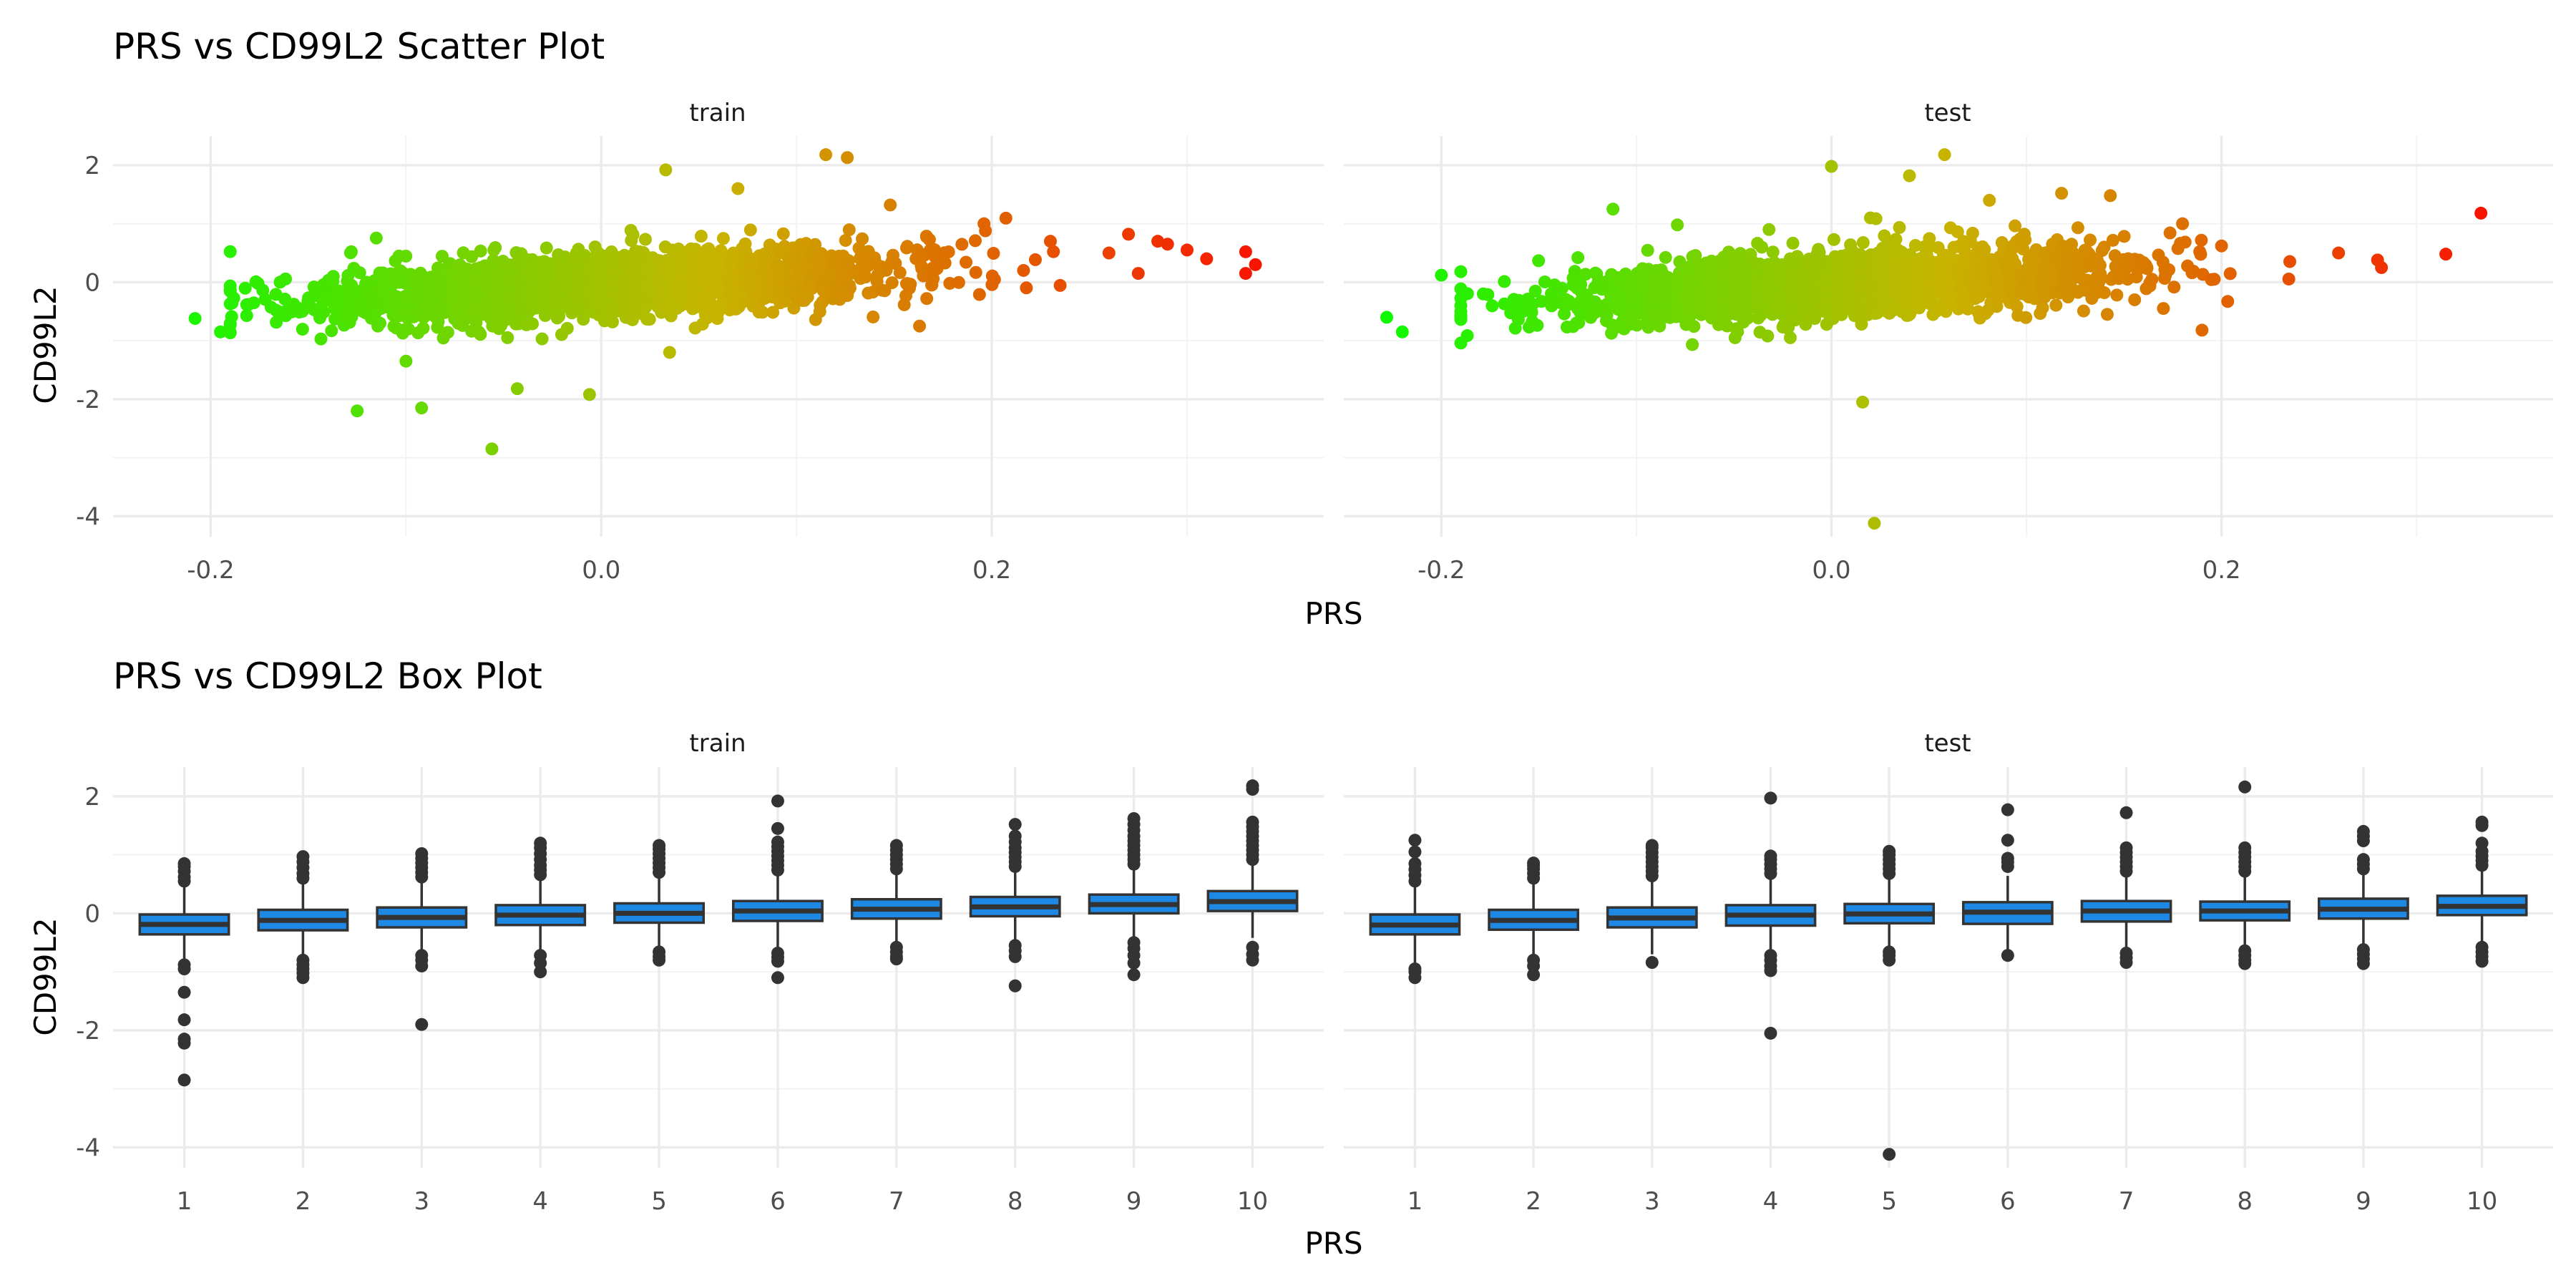 The image size is (2576, 1288). I want to click on x-tick-label: 1, so click(1415, 1201).